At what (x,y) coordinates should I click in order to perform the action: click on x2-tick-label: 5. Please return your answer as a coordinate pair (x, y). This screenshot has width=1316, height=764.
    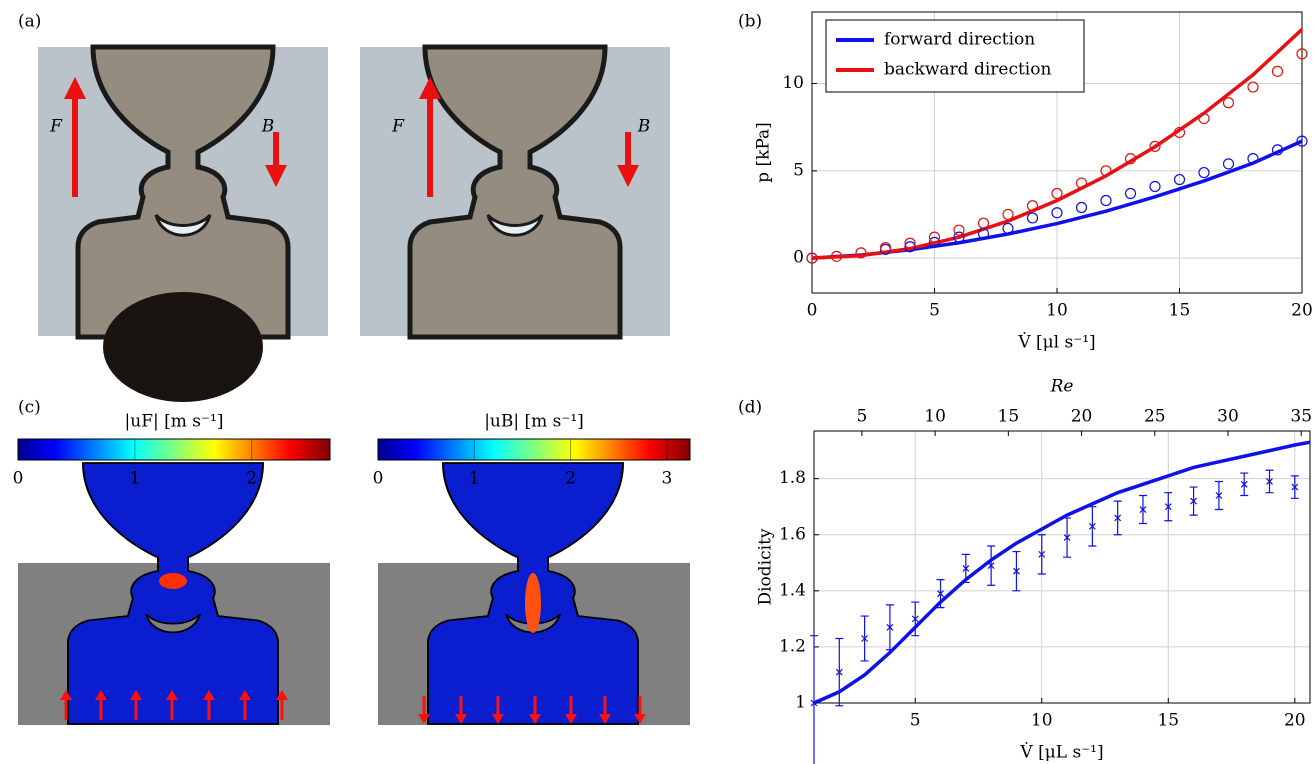
    Looking at the image, I should click on (861, 417).